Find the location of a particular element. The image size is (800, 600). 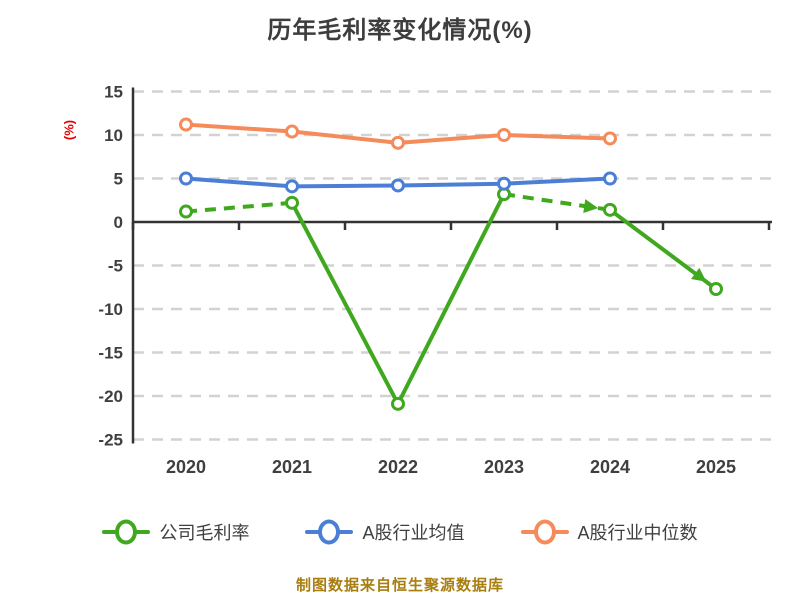

x-tick-label: 2025 is located at coordinates (716, 467).